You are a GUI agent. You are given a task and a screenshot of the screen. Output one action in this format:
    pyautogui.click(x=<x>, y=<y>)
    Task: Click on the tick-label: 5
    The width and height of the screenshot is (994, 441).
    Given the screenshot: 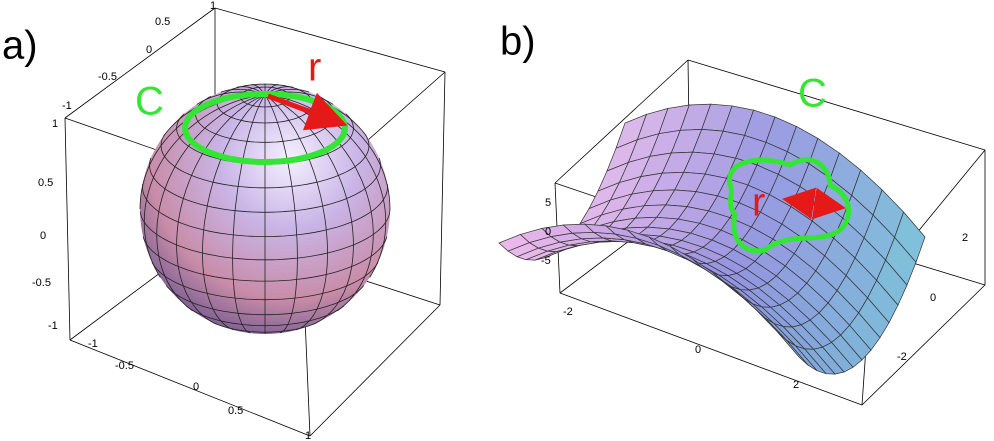 What is the action you would take?
    pyautogui.click(x=548, y=203)
    